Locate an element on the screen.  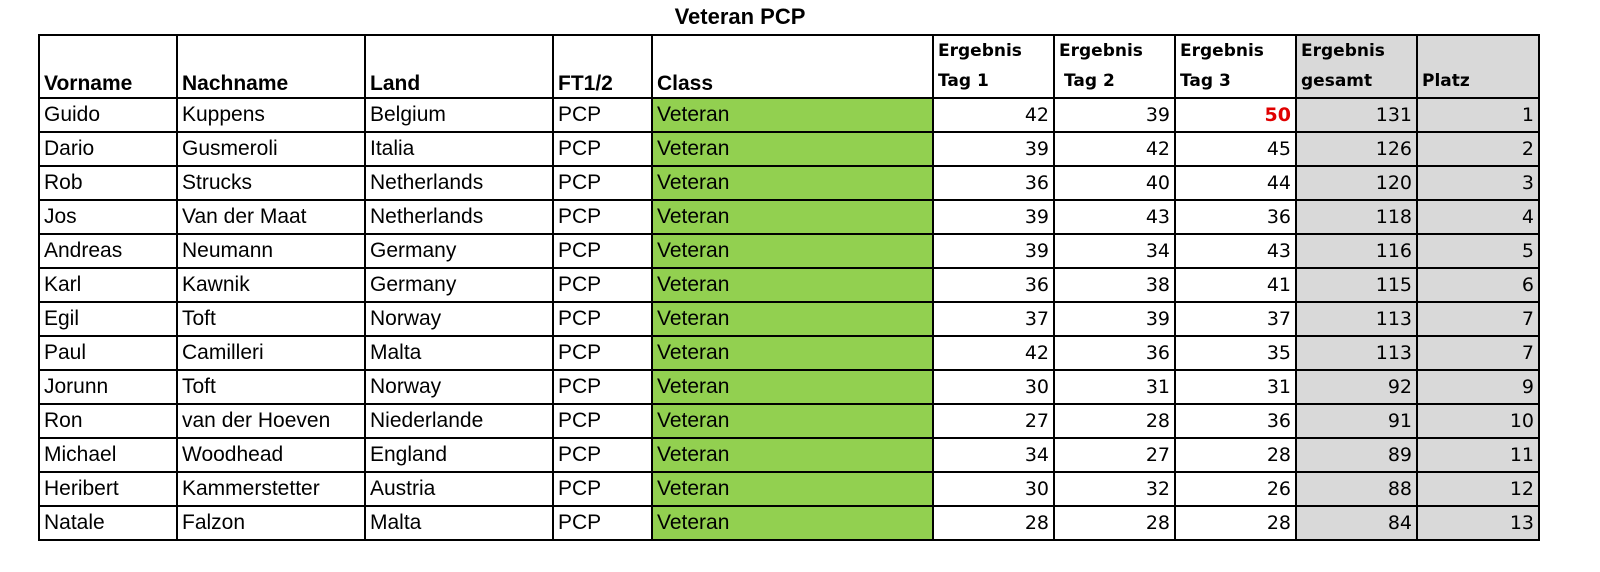
cell-vorname: Rob is located at coordinates (108, 183).